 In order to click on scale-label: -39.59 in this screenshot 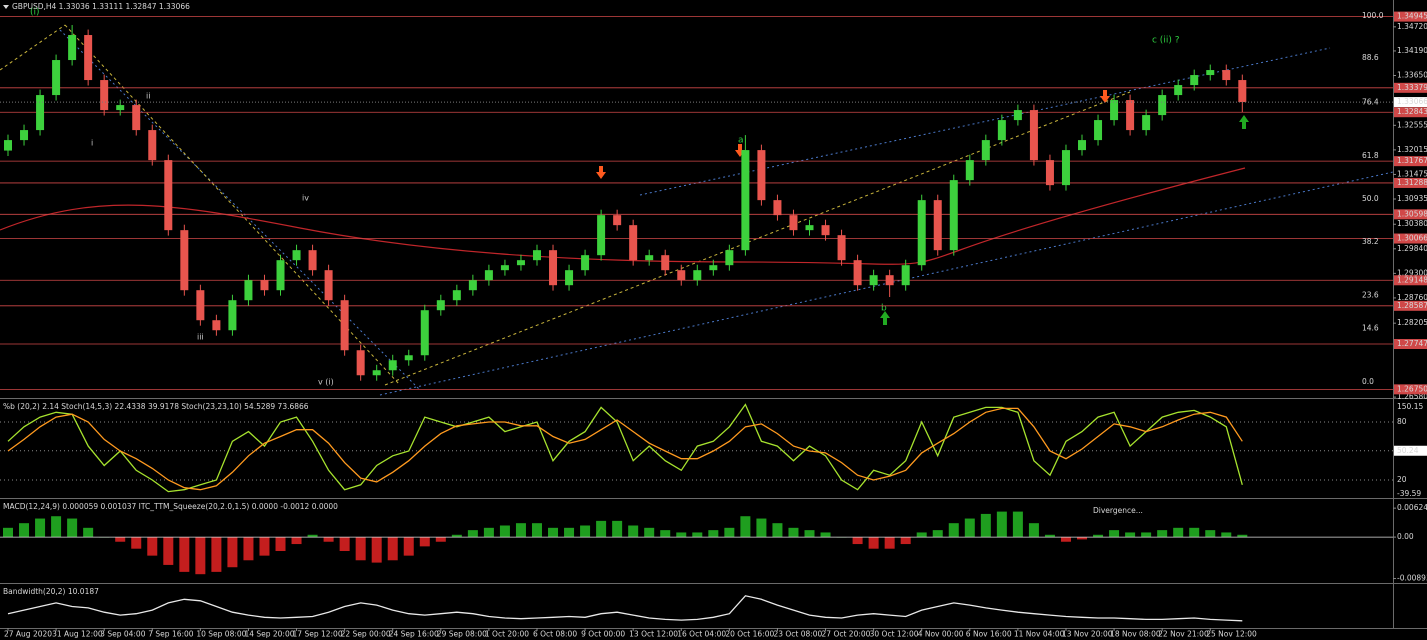, I will do `click(1409, 493)`.